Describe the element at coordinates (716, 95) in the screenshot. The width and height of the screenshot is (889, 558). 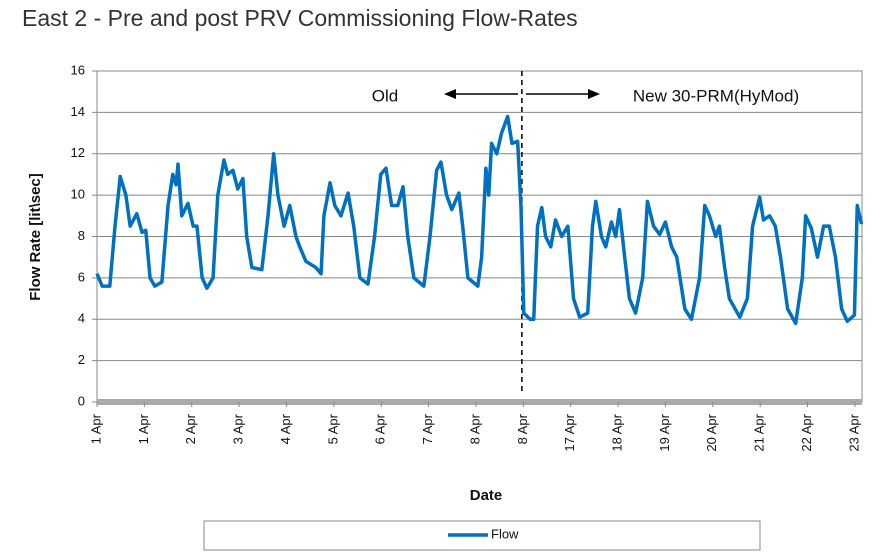
I see `annotation-new: New 30-PRM(HyMod)` at that location.